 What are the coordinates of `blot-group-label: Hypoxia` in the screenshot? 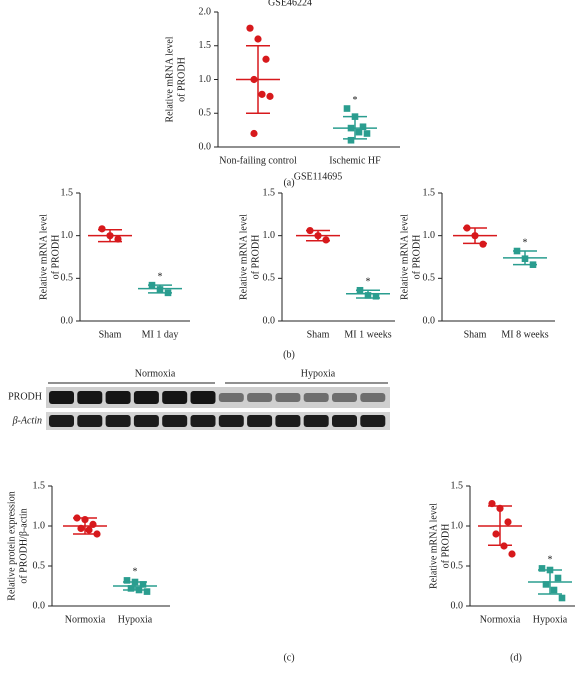 It's located at (318, 373).